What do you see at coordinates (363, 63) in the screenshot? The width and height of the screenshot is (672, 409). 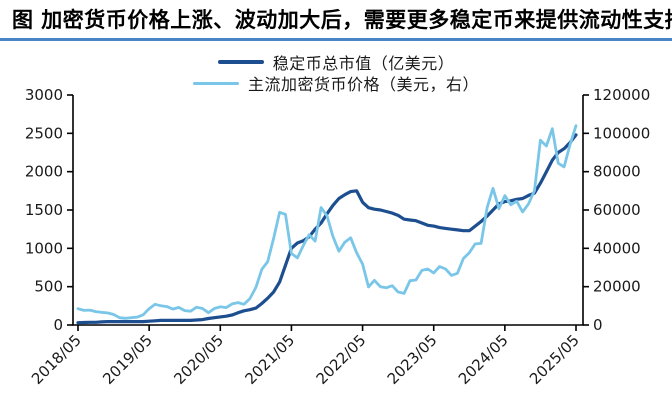 I see `legend-label-stablecoin: 稳定币总市值（亿美元）` at bounding box center [363, 63].